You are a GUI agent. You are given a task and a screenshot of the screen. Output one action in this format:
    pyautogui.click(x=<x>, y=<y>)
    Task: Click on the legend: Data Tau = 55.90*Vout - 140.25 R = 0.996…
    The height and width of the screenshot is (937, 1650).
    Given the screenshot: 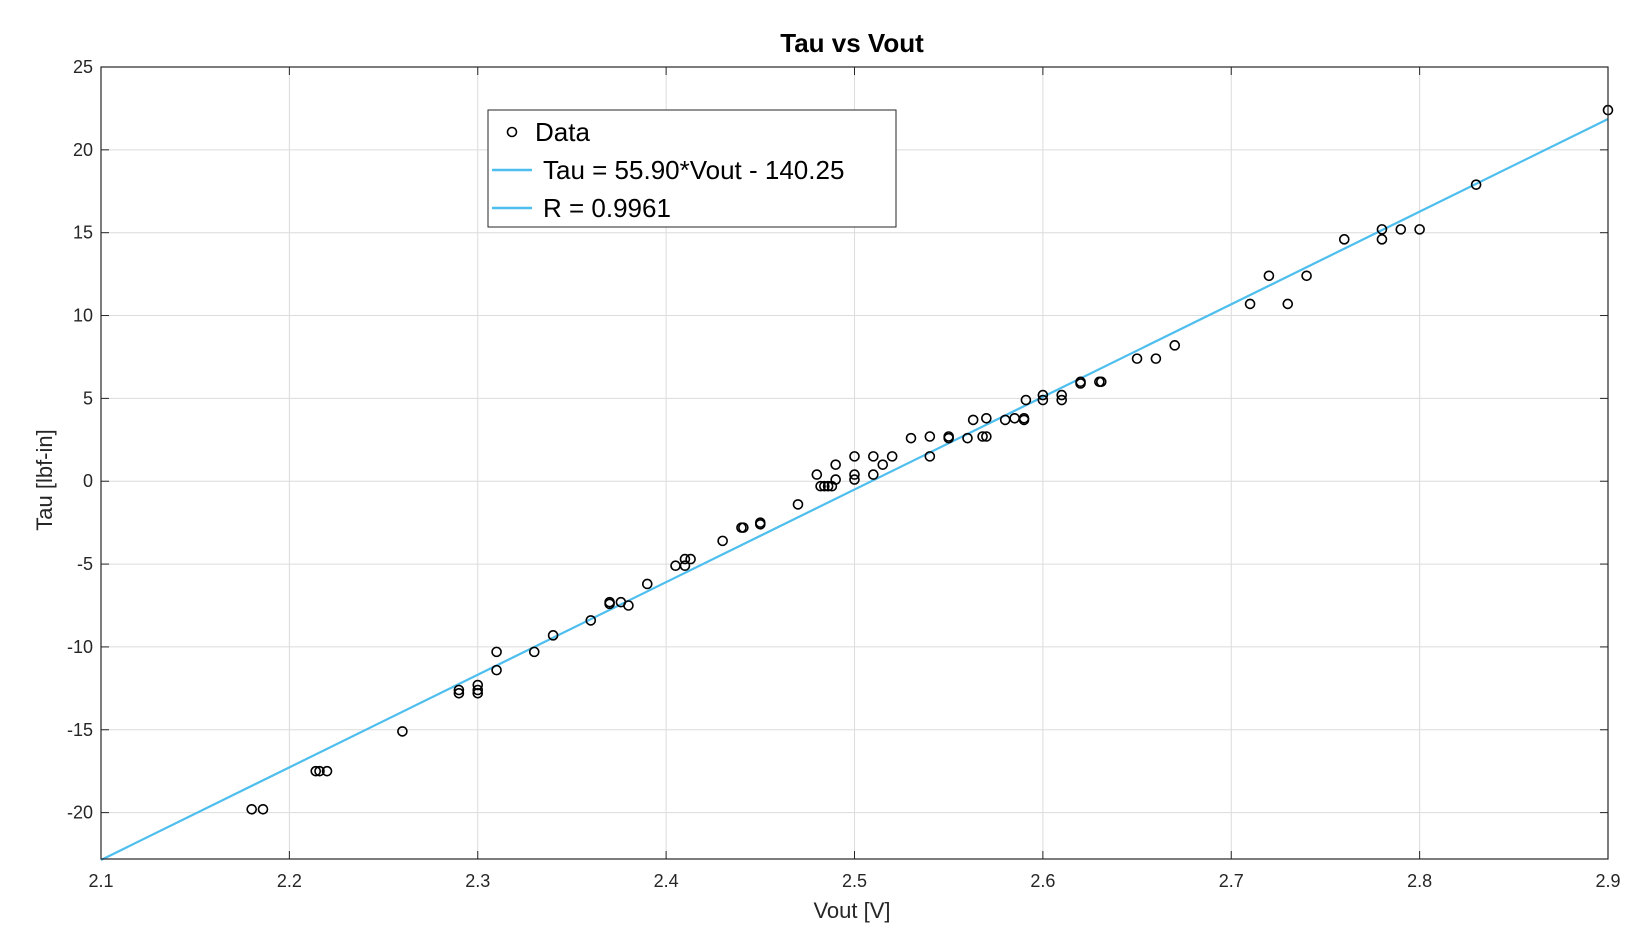 What is the action you would take?
    pyautogui.click(x=692, y=168)
    